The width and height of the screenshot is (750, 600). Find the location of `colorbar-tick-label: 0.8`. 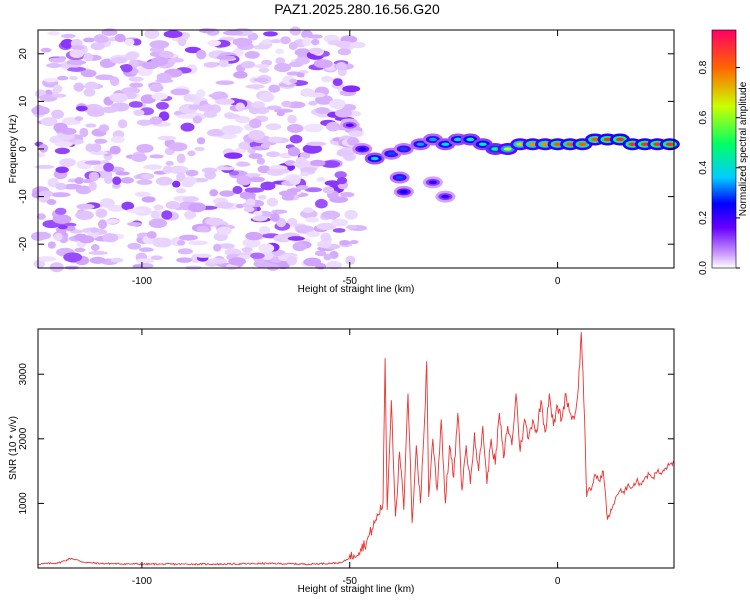

colorbar-tick-label: 0.8 is located at coordinates (703, 67).